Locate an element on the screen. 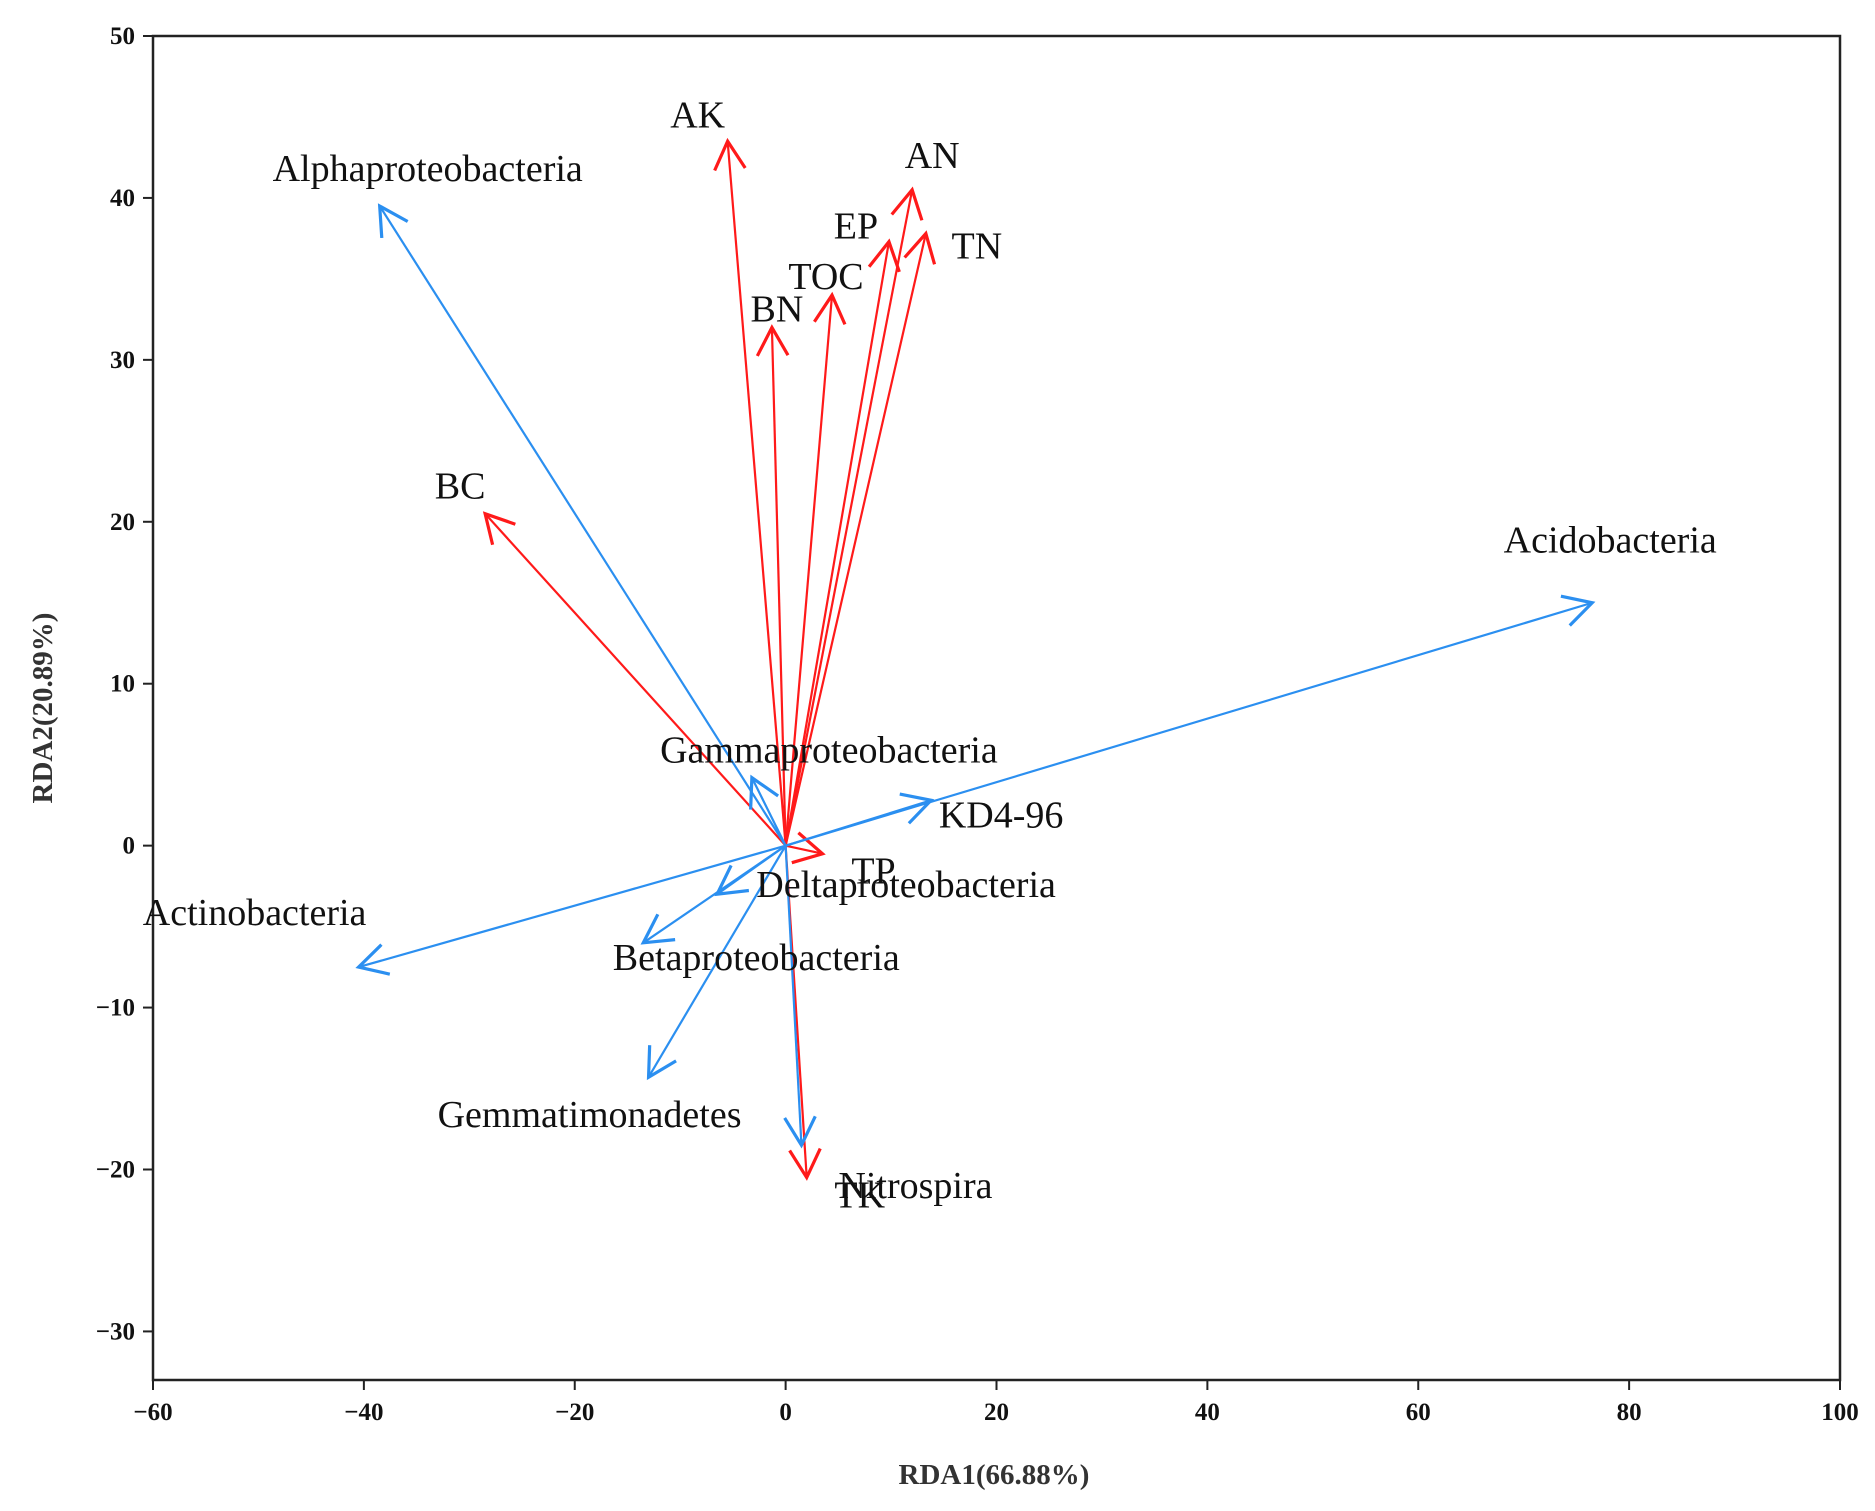  vector-betaproteobacteria is located at coordinates (714, 894).